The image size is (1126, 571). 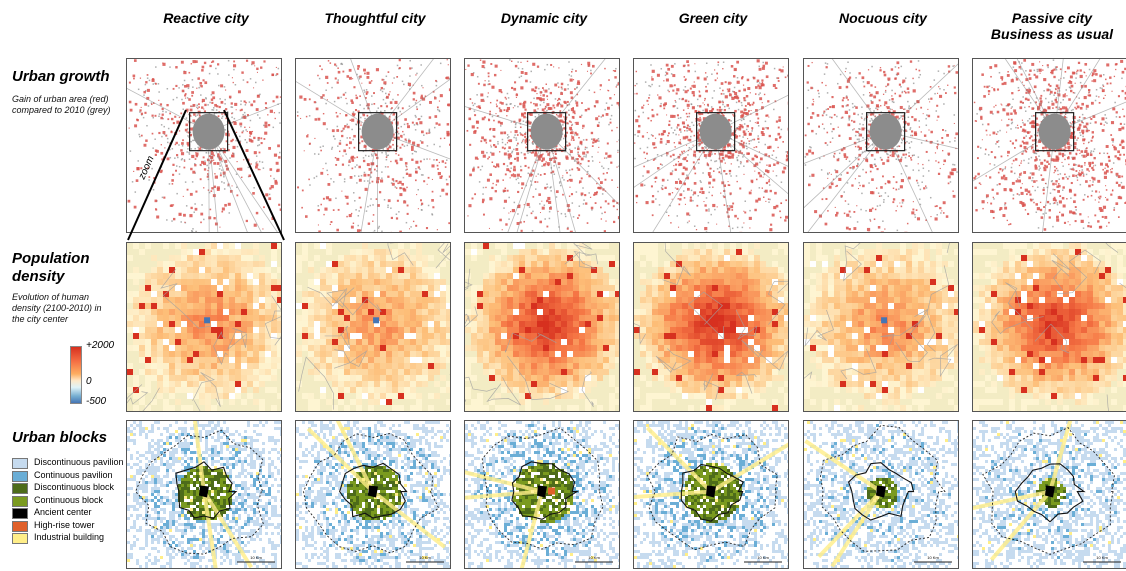 I want to click on map-urban-growth-passive, so click(x=1049, y=145).